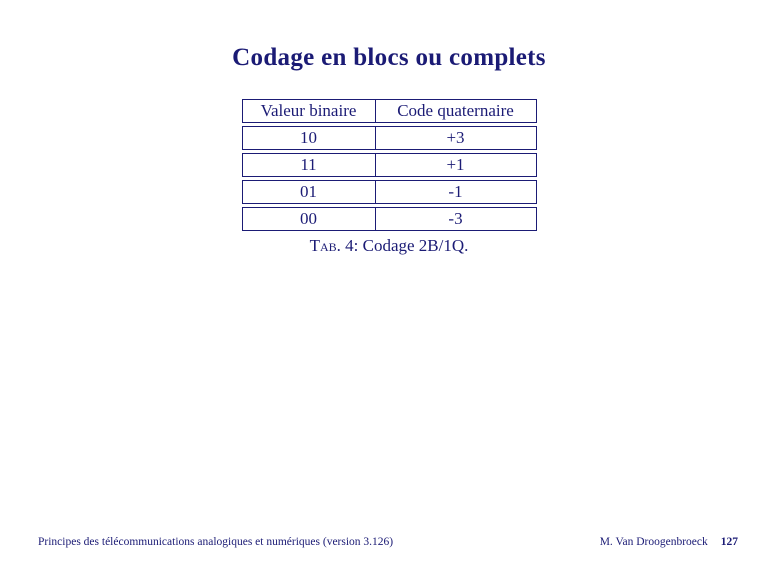  What do you see at coordinates (389, 57) in the screenshot?
I see `page-title: Codage en blocs ou complets` at bounding box center [389, 57].